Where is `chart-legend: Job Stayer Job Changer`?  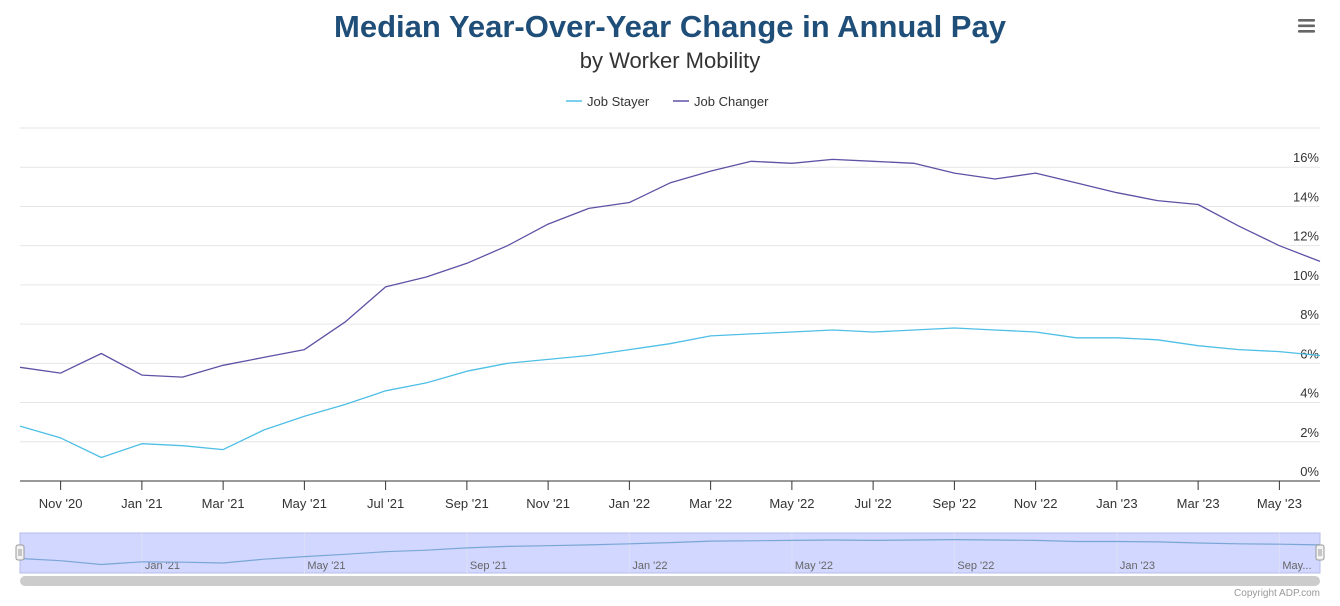 chart-legend: Job Stayer Job Changer is located at coordinates (667, 101).